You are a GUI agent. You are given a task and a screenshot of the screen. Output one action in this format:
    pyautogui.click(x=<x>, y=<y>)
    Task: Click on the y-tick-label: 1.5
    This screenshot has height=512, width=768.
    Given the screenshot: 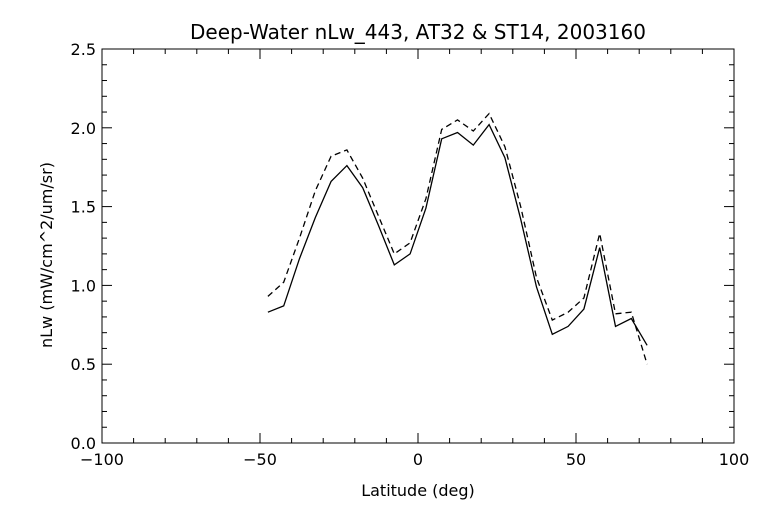 What is the action you would take?
    pyautogui.click(x=83, y=207)
    